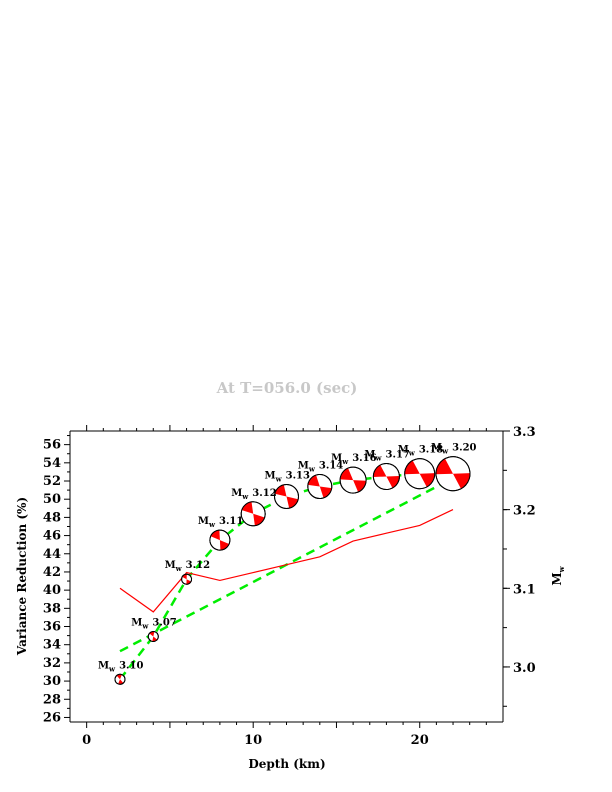 The width and height of the screenshot is (612, 792). What do you see at coordinates (52, 608) in the screenshot?
I see `y-tick-label: 38` at bounding box center [52, 608].